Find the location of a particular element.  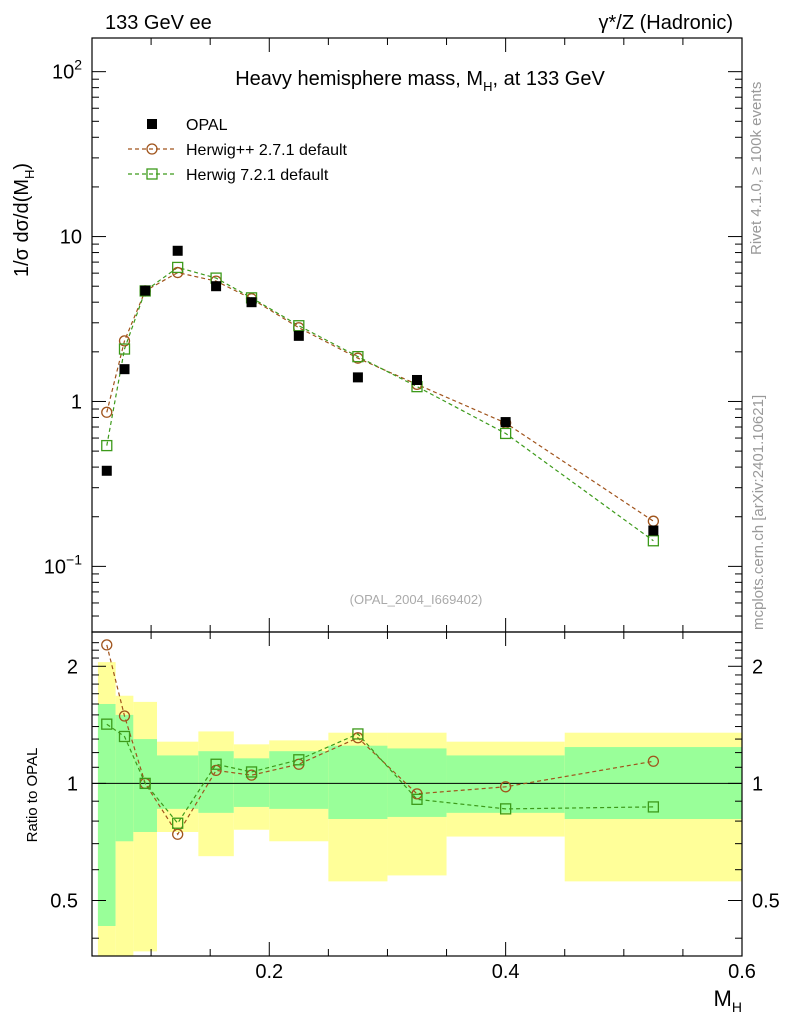

header-right-label: γ*/Z (Hadronic) is located at coordinates (666, 23).